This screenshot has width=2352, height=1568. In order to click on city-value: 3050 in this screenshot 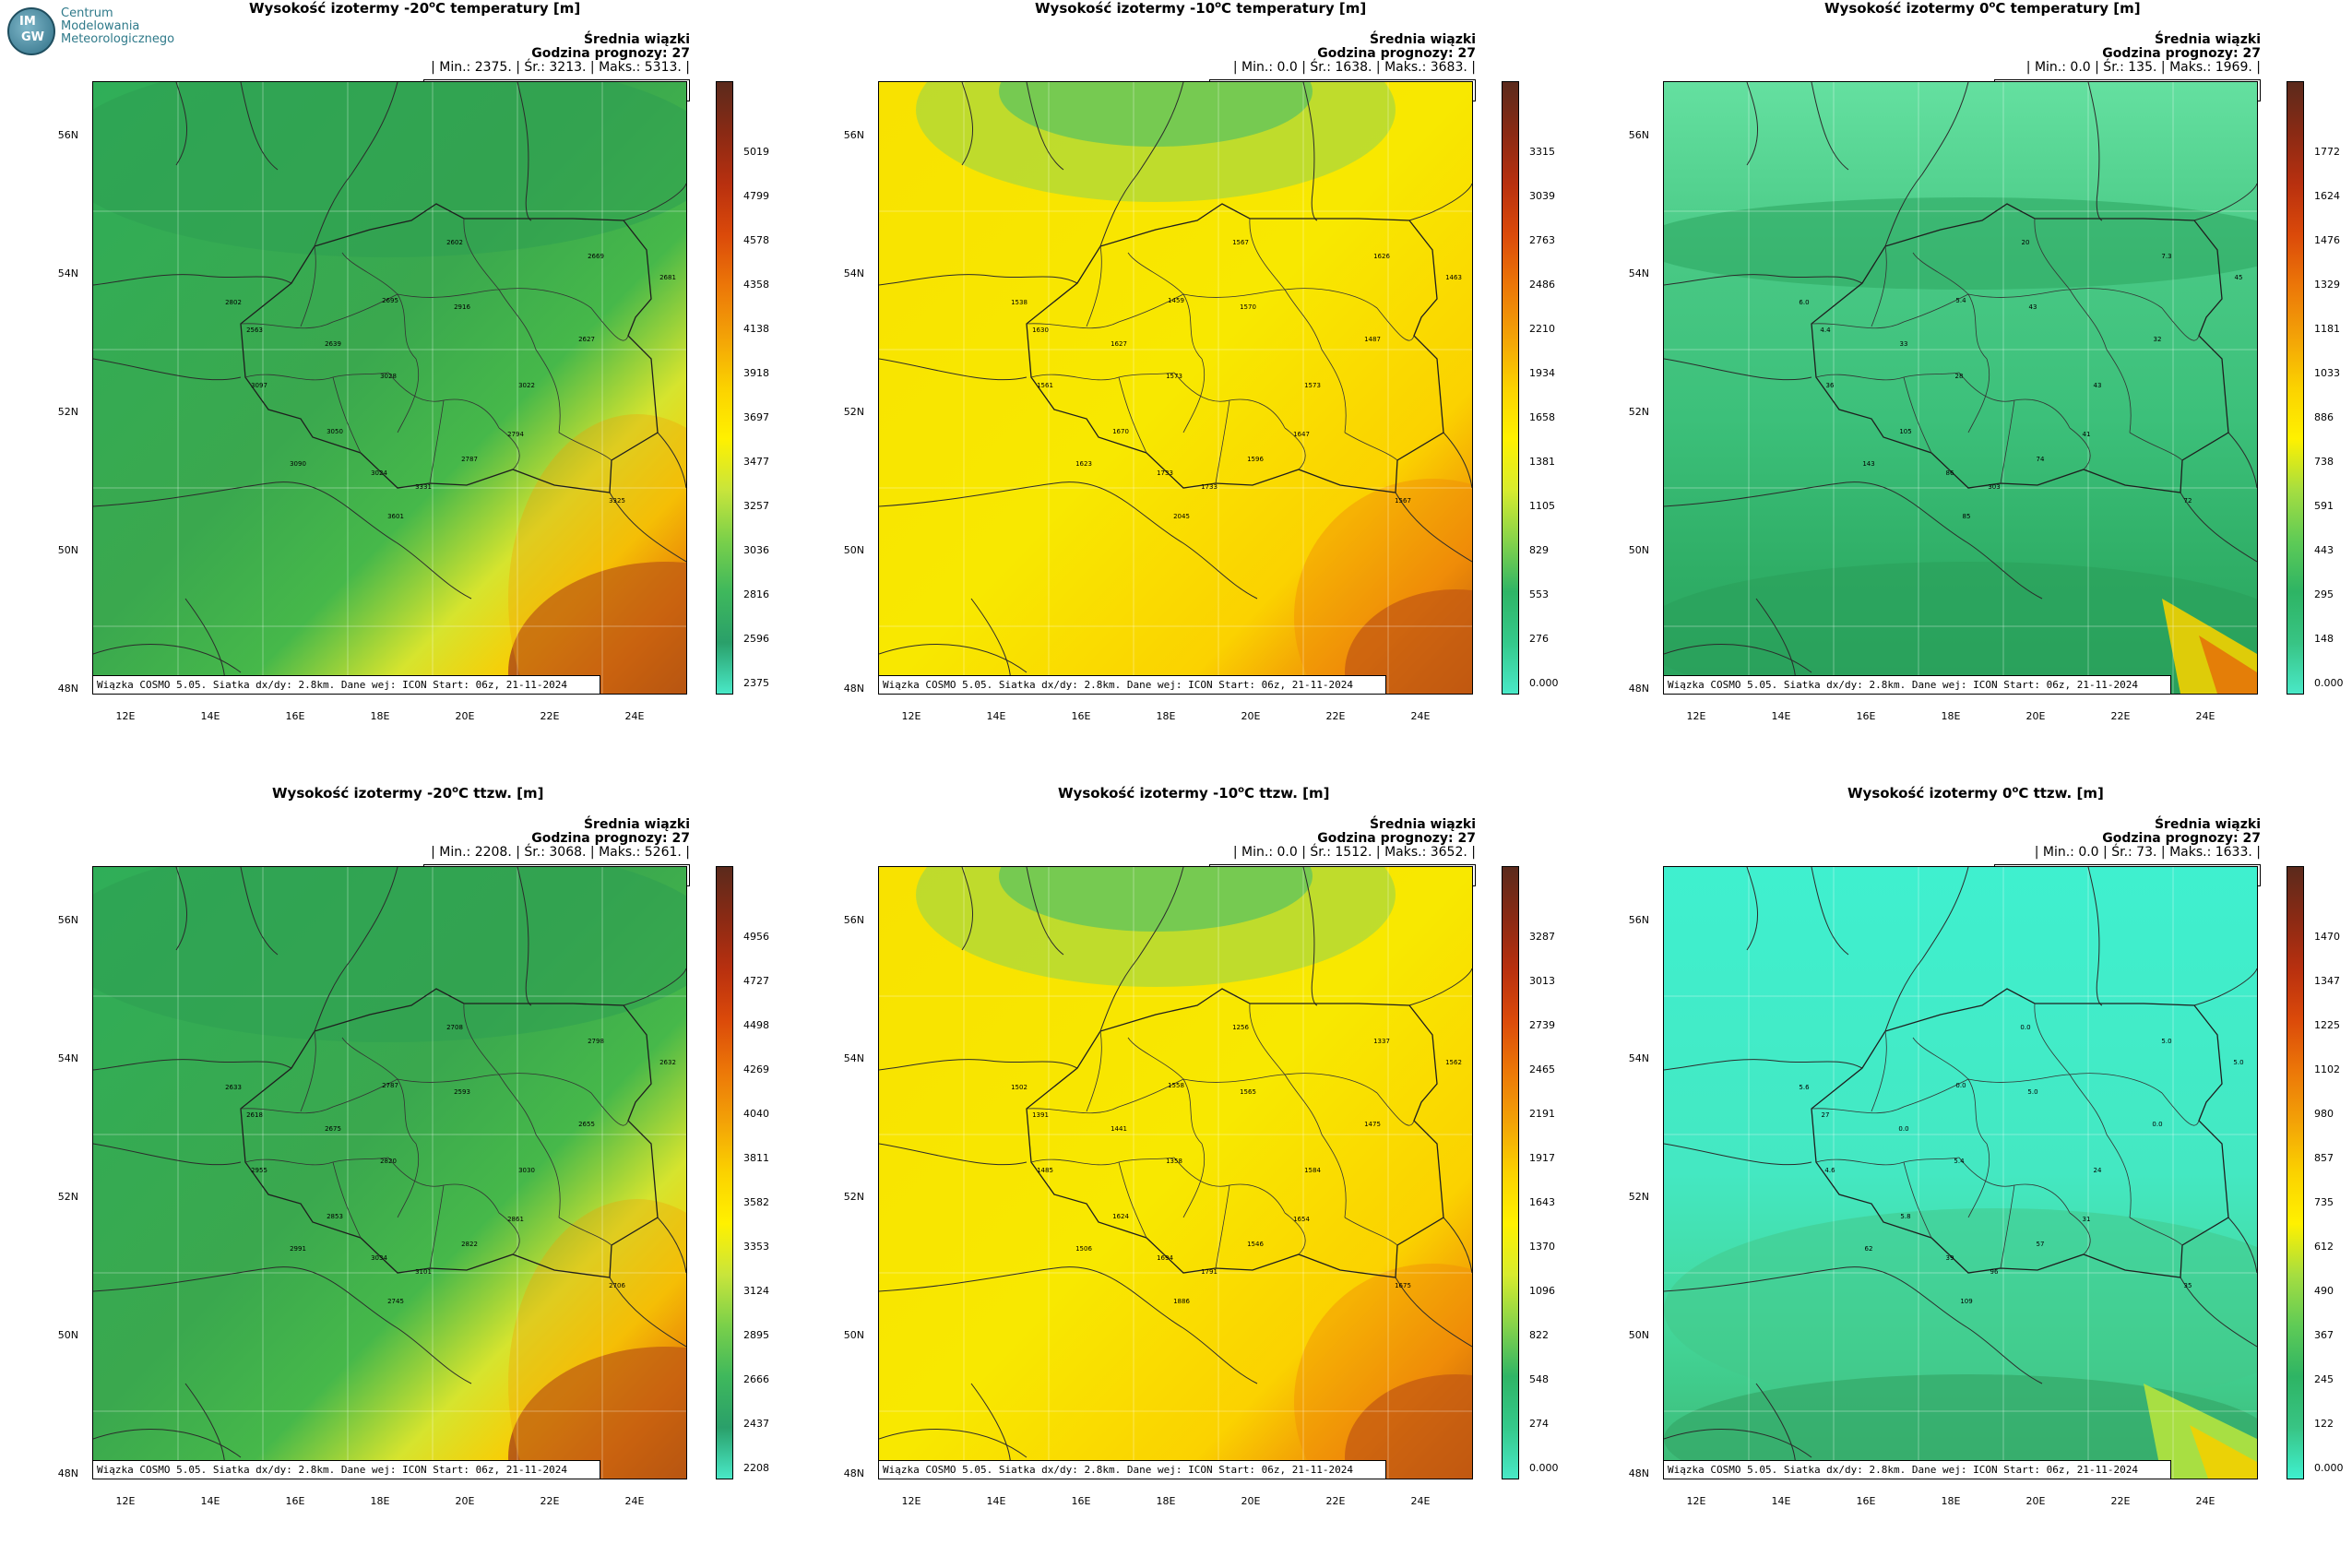, I will do `click(335, 431)`.